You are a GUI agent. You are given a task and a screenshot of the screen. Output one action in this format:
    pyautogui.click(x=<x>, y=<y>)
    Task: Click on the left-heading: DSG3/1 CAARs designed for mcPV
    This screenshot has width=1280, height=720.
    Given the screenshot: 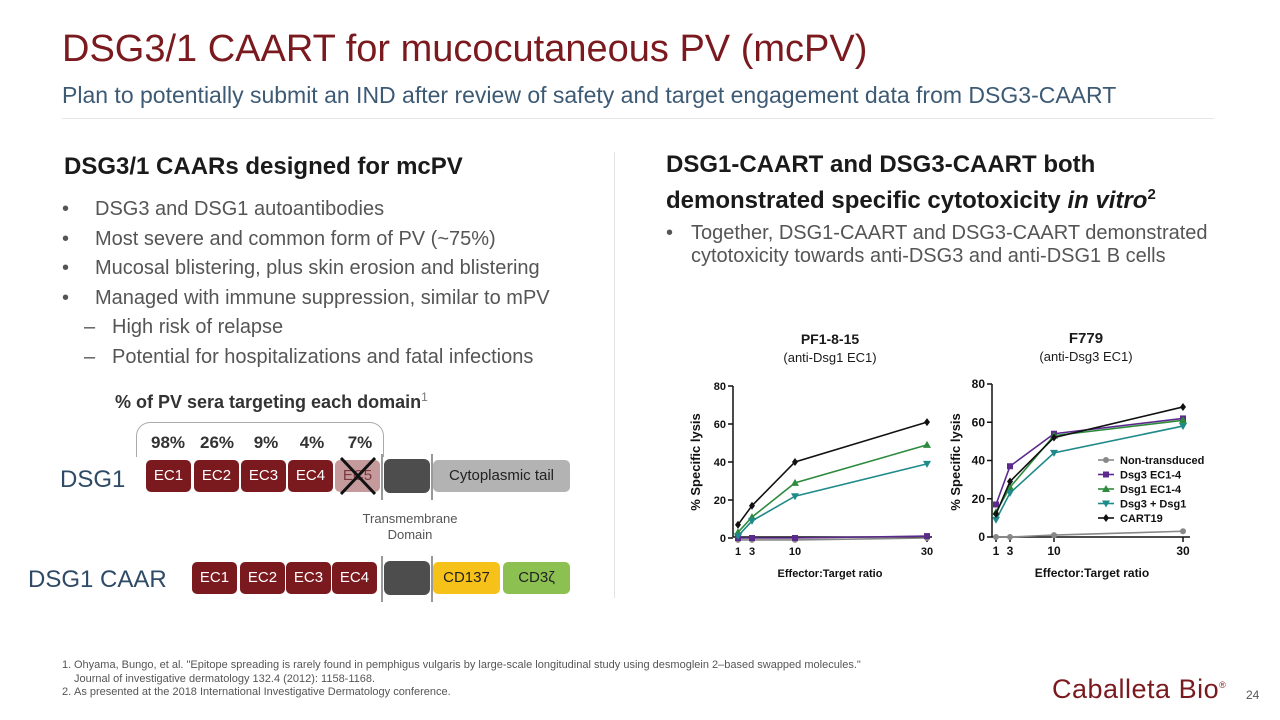 What is the action you would take?
    pyautogui.click(x=263, y=166)
    